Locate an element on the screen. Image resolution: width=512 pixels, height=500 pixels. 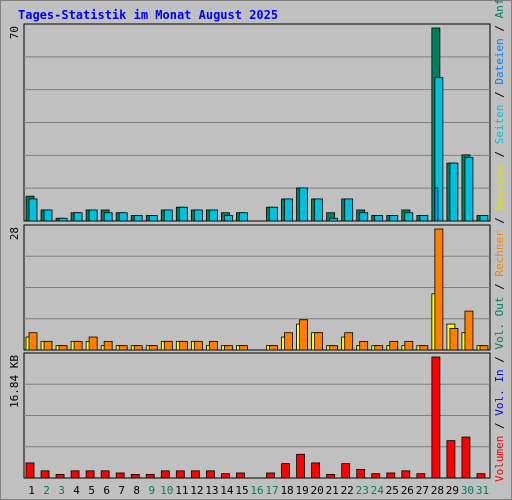
x-tick-label: 4 is located at coordinates (76, 490).